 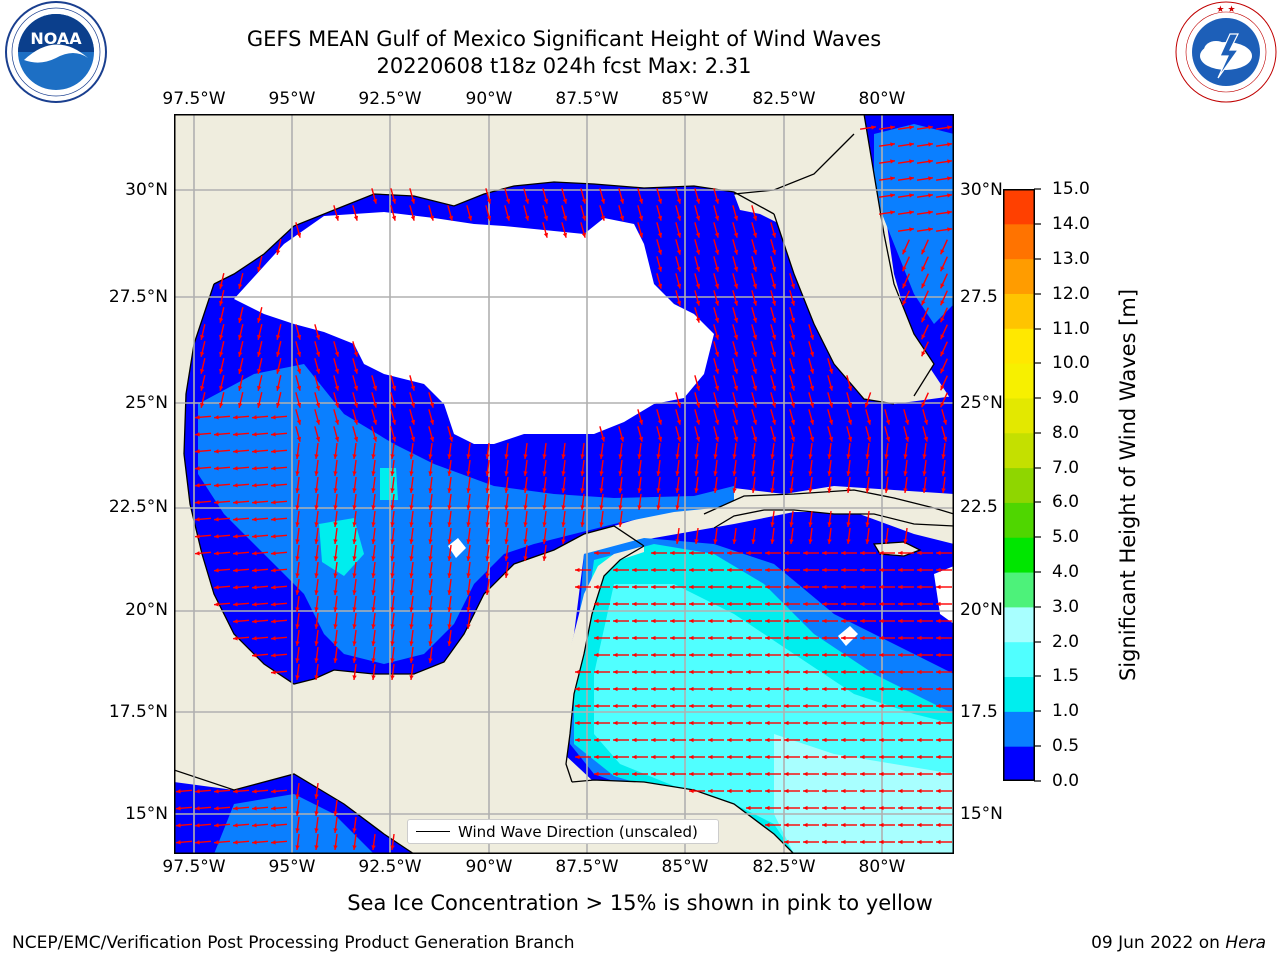 I want to click on lat-label: 22.5°N, so click(x=138, y=507).